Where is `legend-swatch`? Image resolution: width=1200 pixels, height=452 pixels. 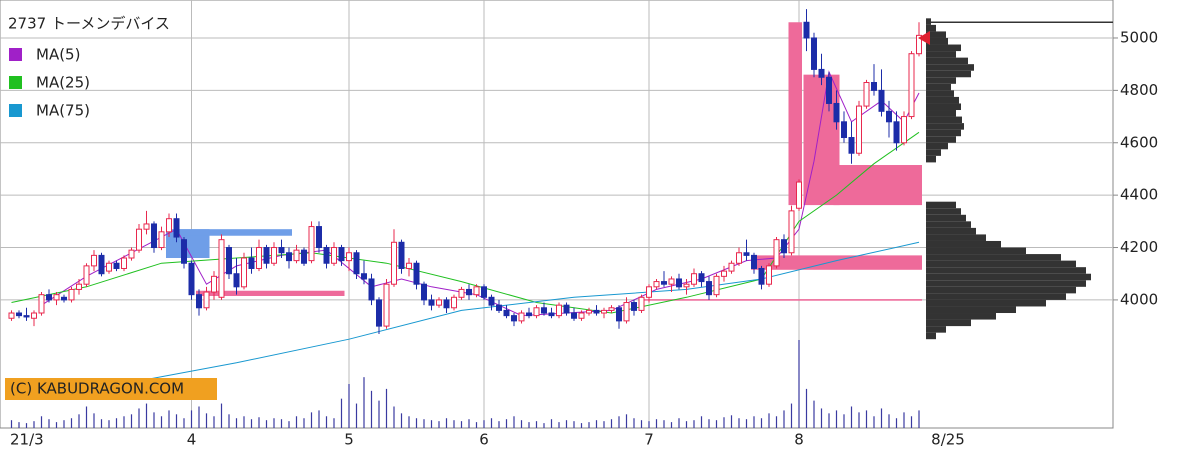
legend-swatch is located at coordinates (15, 110).